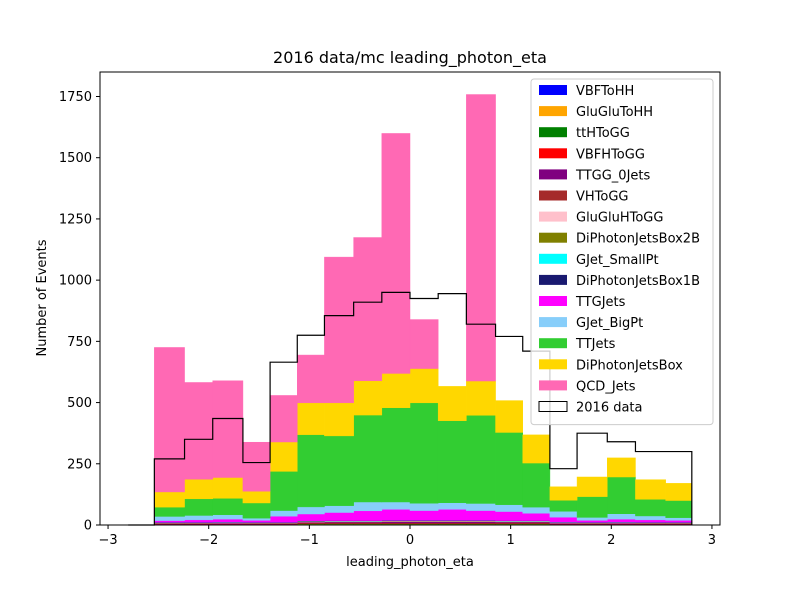 The height and width of the screenshot is (600, 800). What do you see at coordinates (79, 464) in the screenshot?
I see `y-tick-label: 250` at bounding box center [79, 464].